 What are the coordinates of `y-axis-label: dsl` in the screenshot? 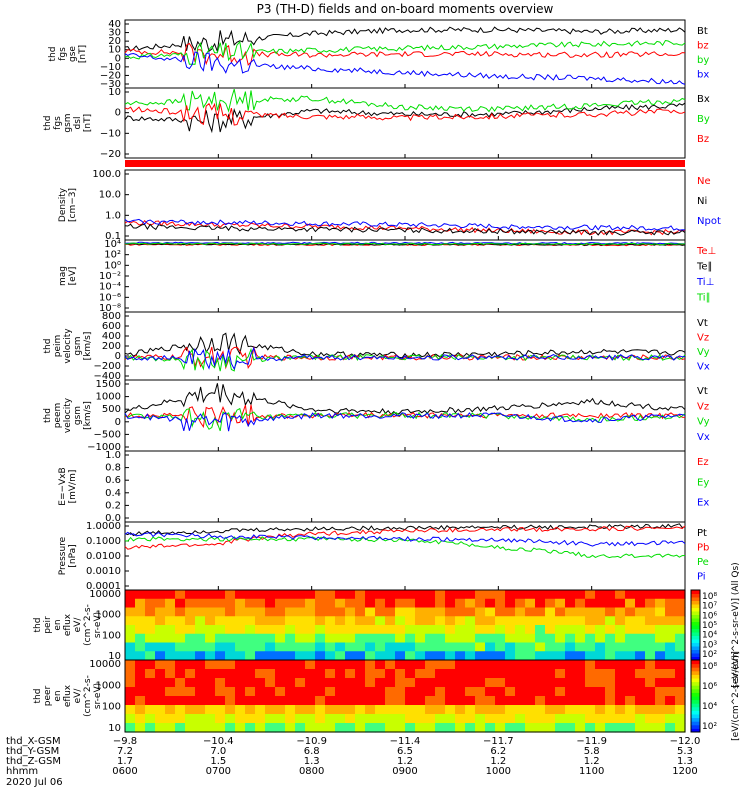 It's located at (78, 123).